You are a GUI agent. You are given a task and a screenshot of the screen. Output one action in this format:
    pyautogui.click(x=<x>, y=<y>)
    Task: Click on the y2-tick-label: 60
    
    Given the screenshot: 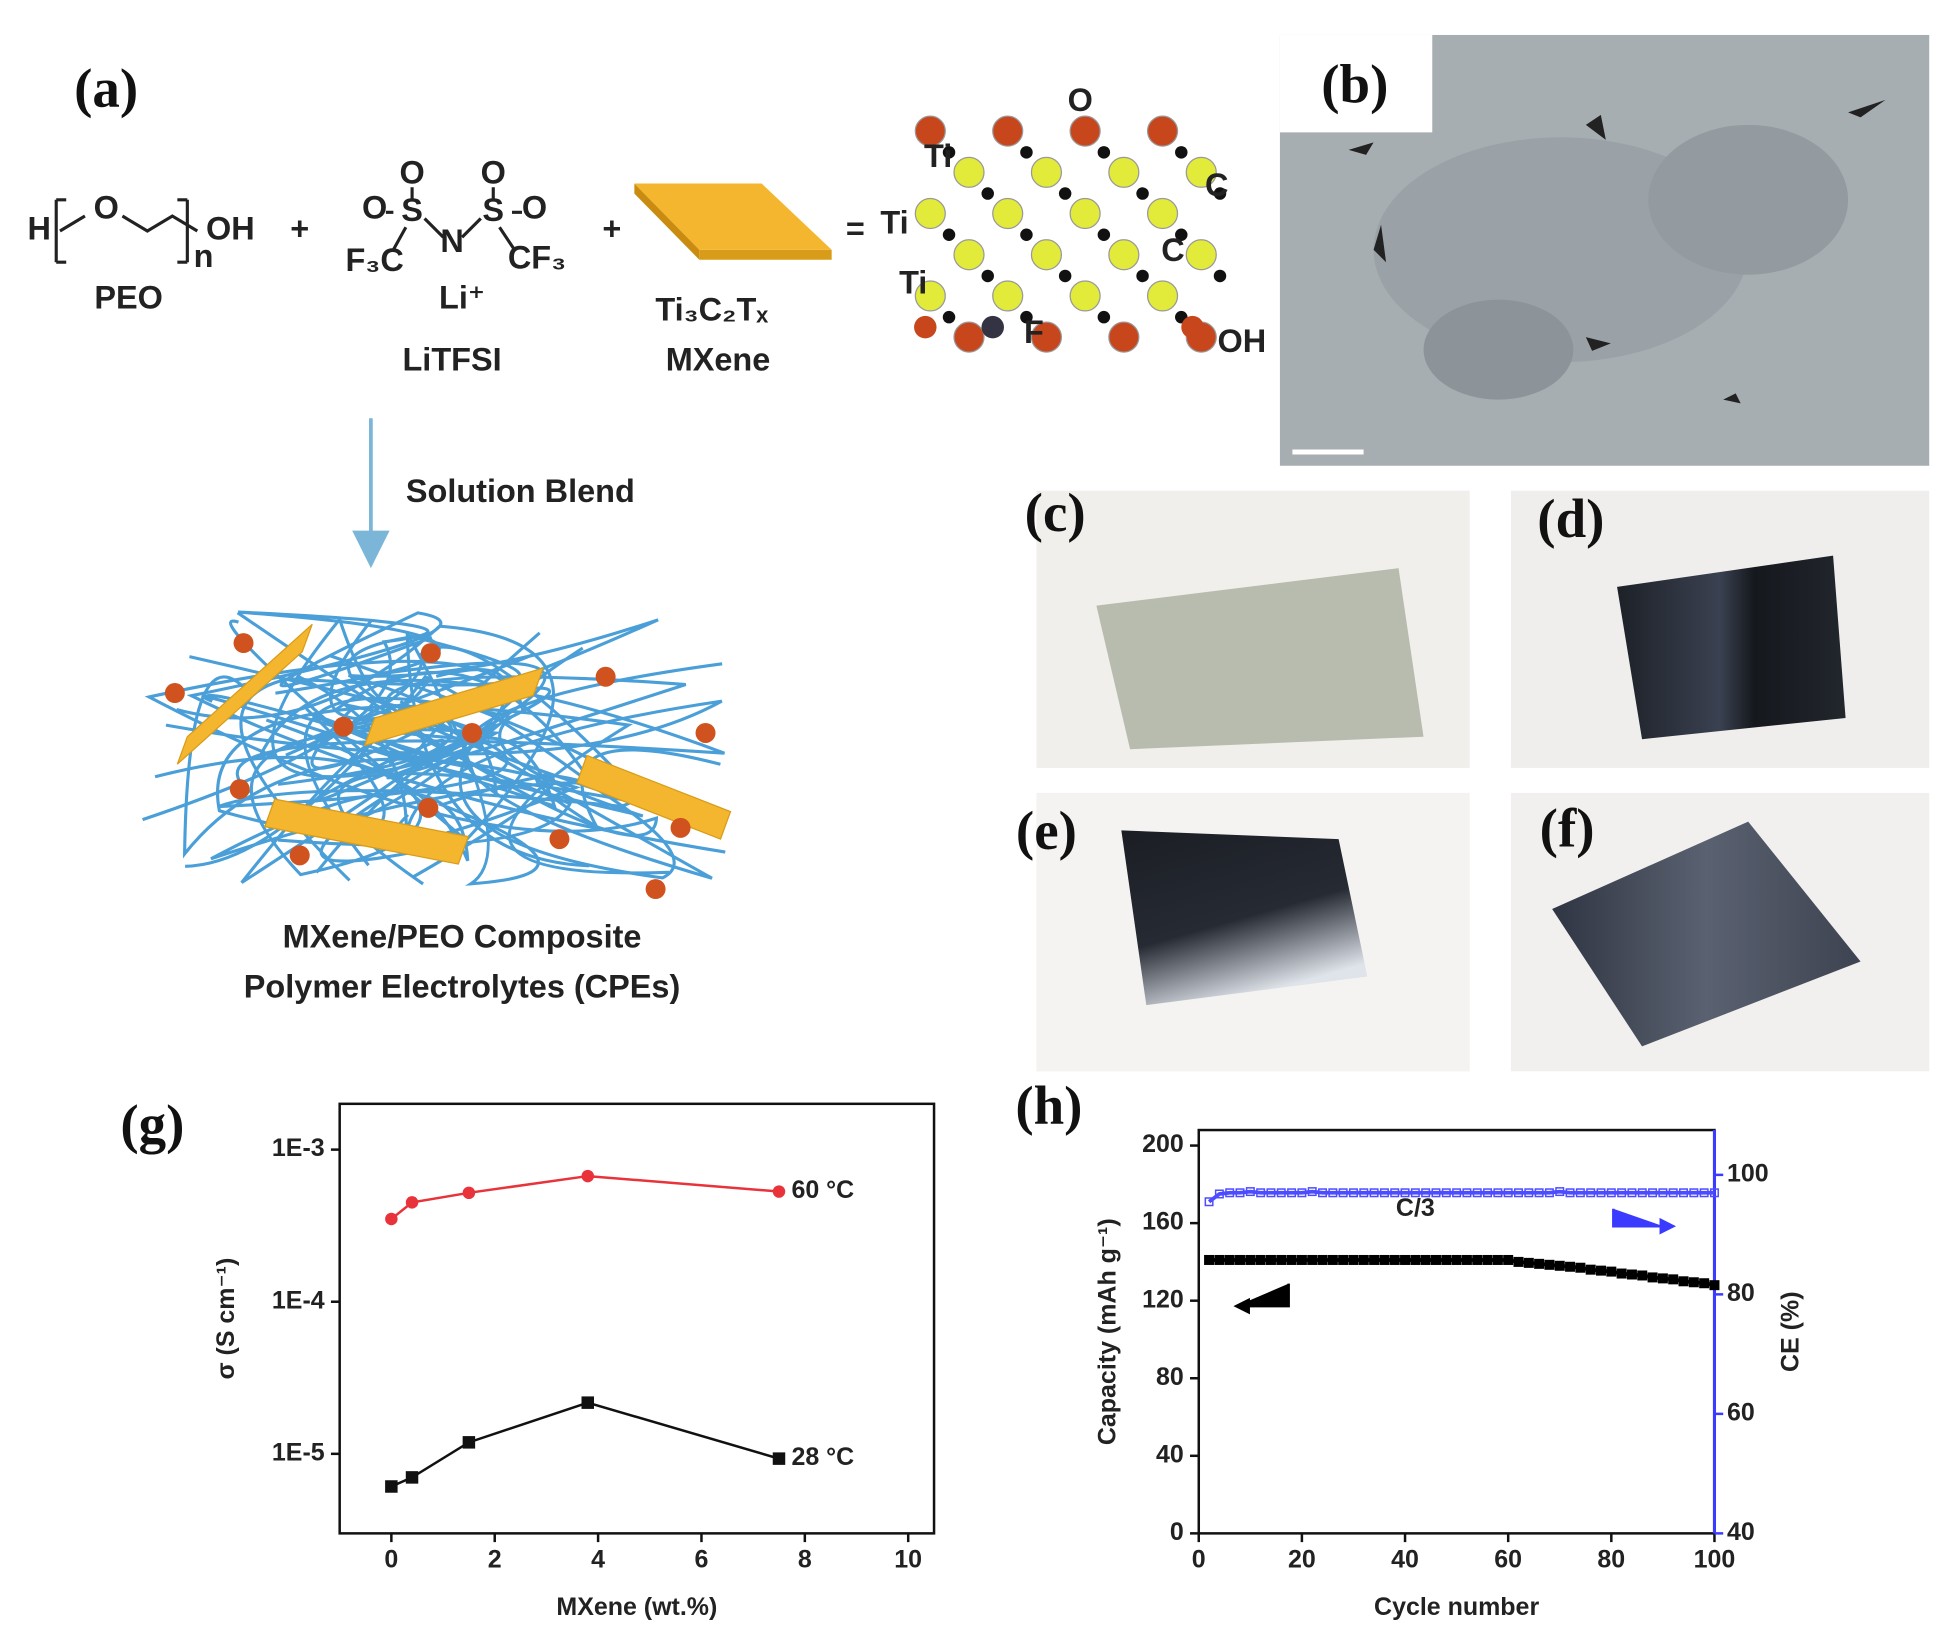 What is the action you would take?
    pyautogui.click(x=1741, y=1412)
    